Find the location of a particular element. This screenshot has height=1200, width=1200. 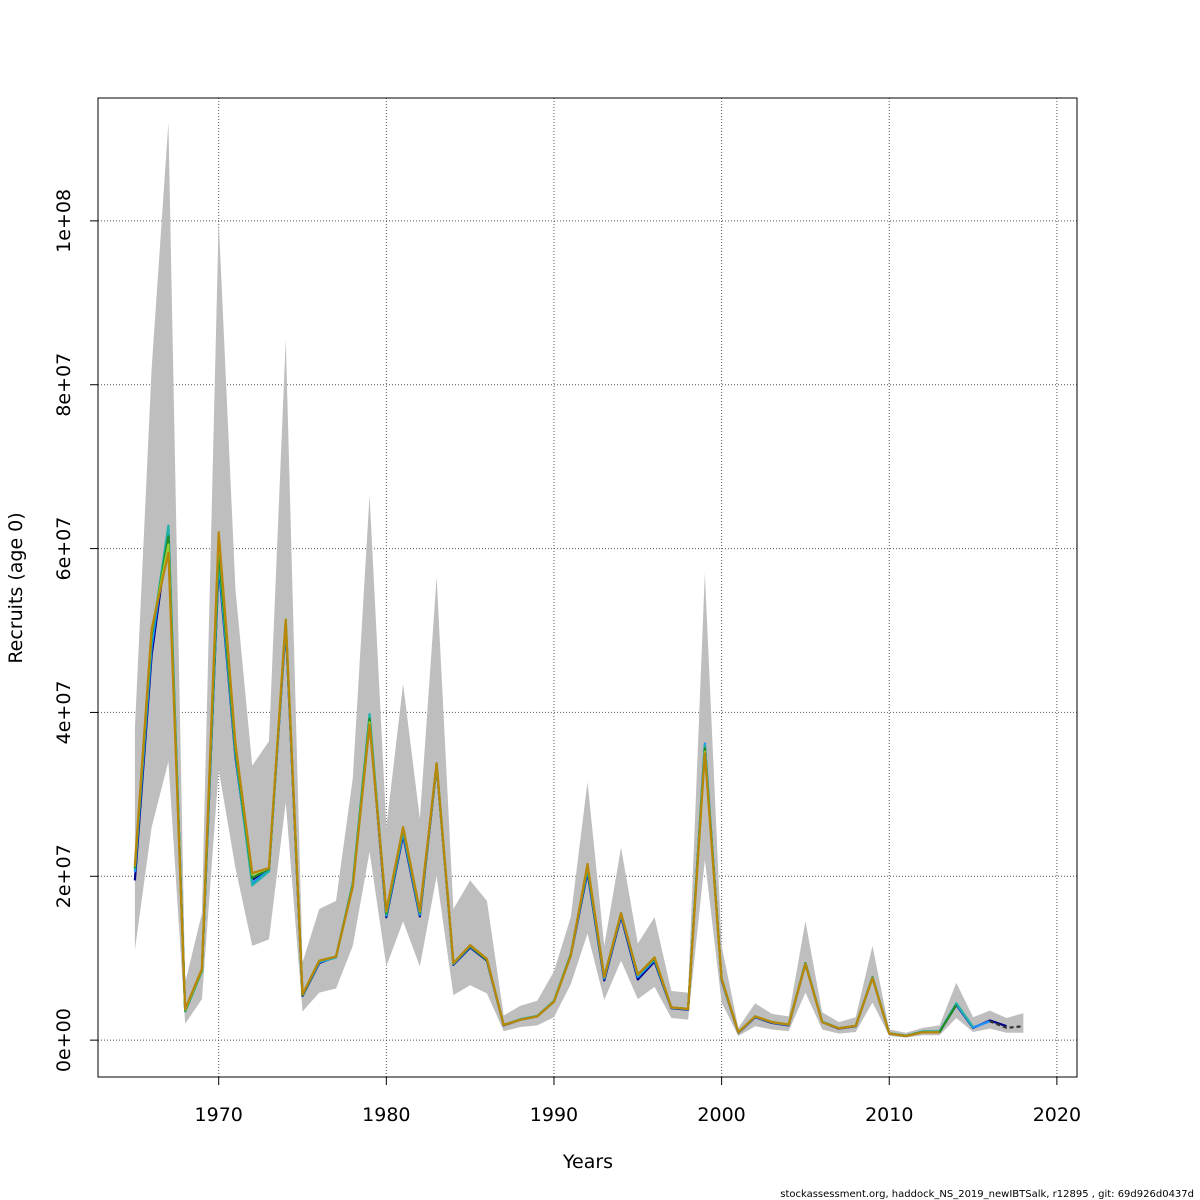

y-tick-label: 2e+07 is located at coordinates (64, 876).